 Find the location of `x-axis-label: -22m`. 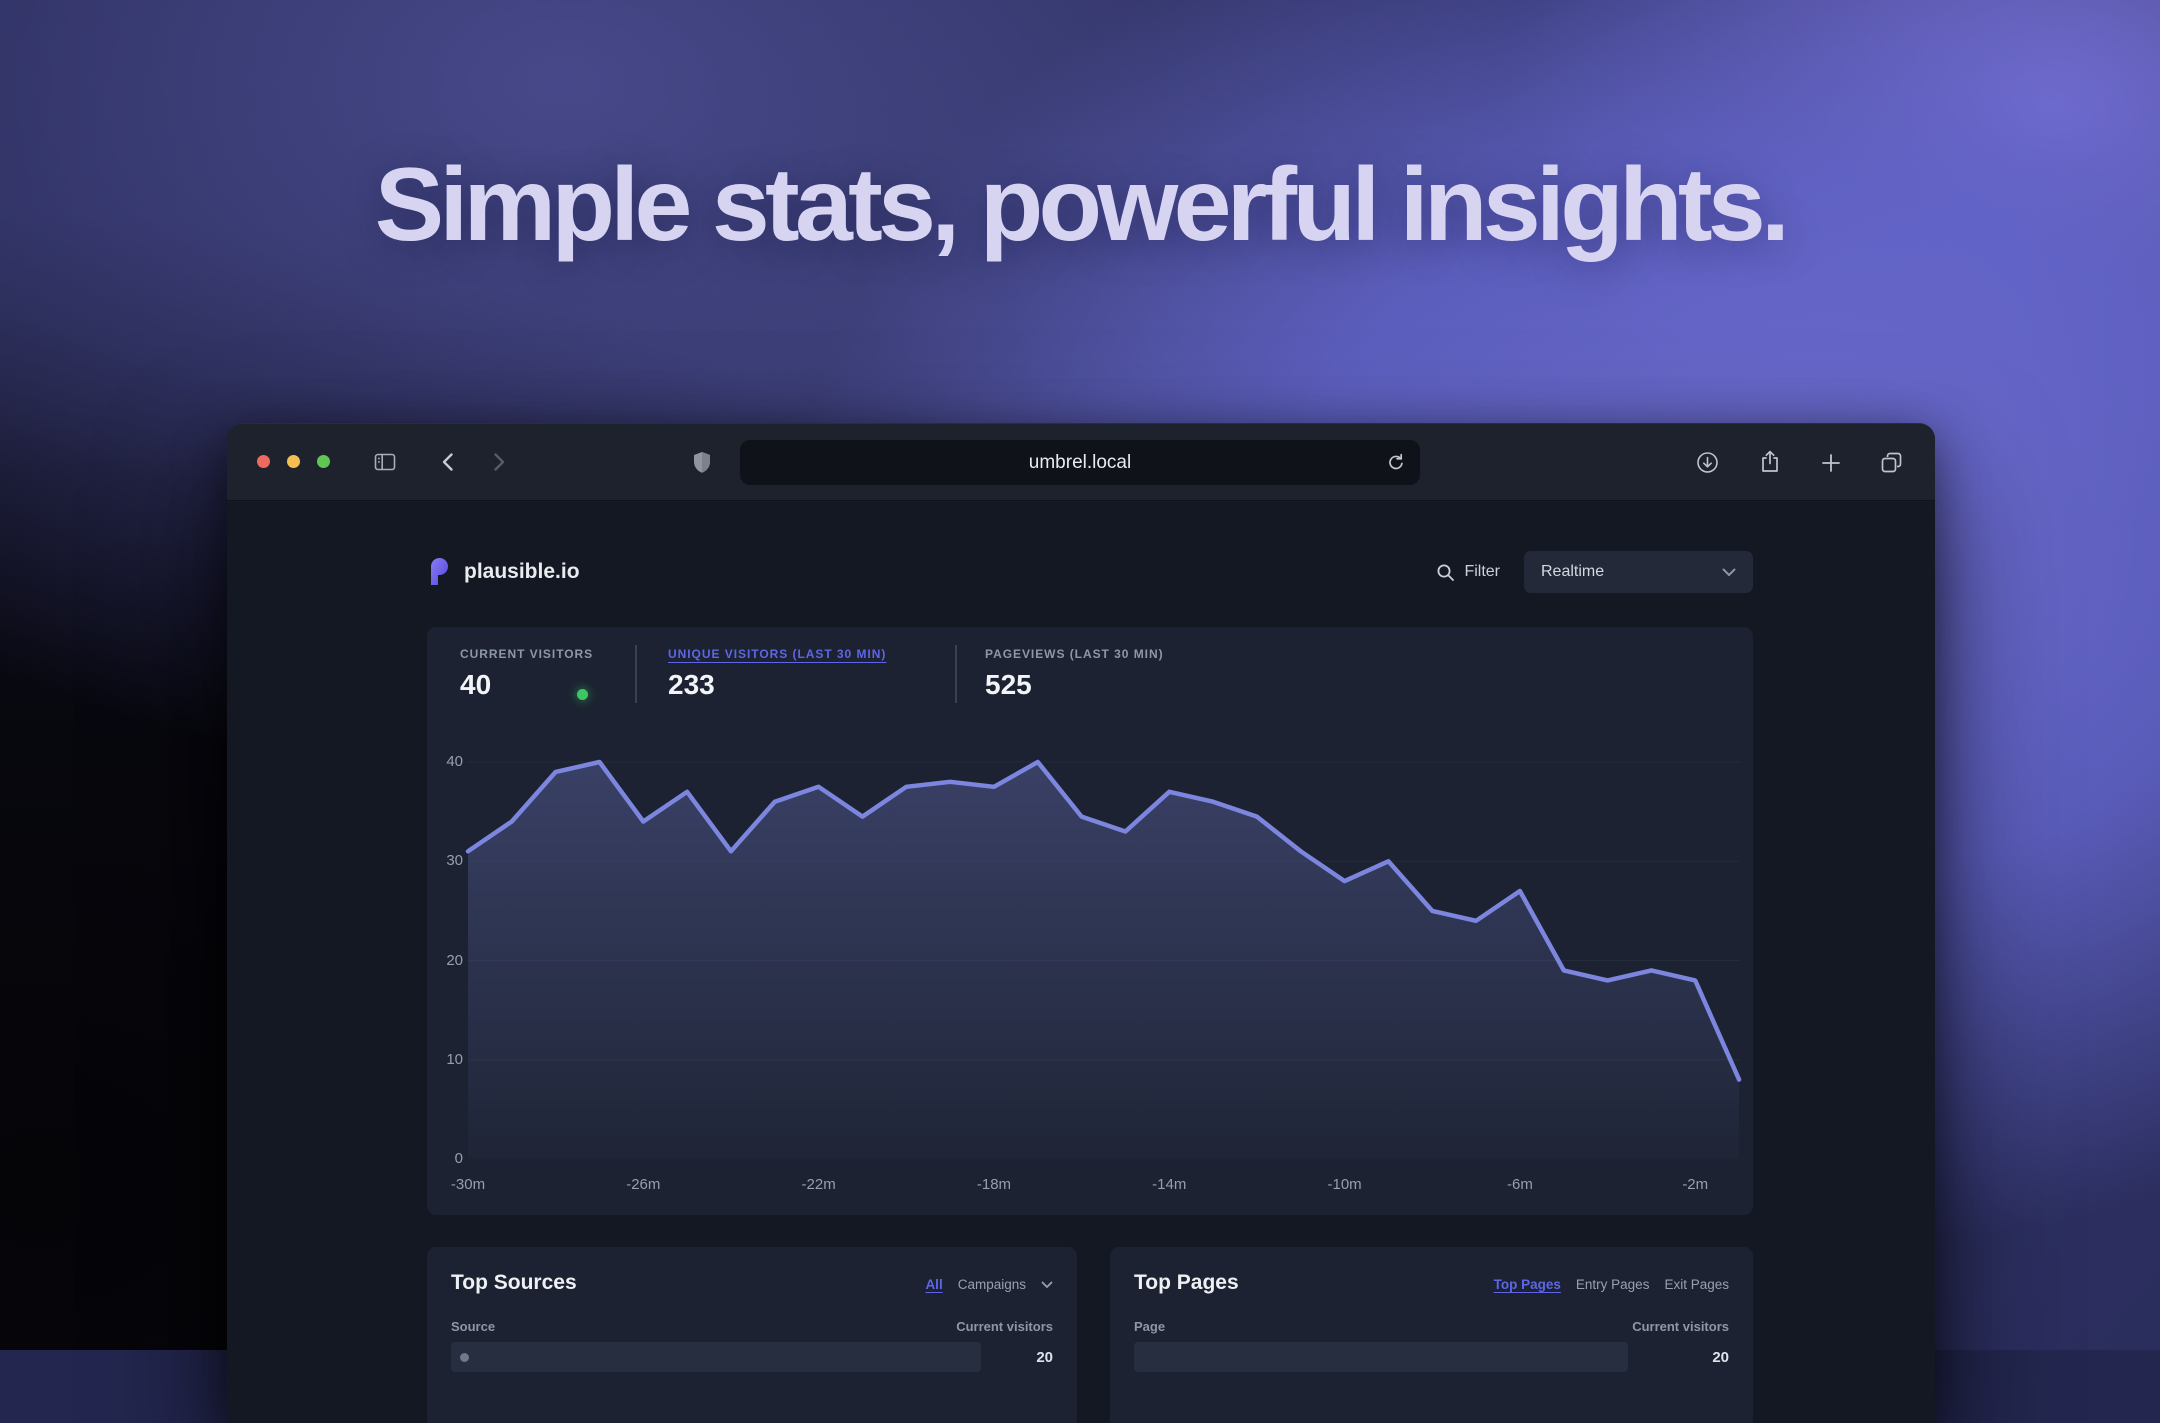

x-axis-label: -22m is located at coordinates (819, 1184).